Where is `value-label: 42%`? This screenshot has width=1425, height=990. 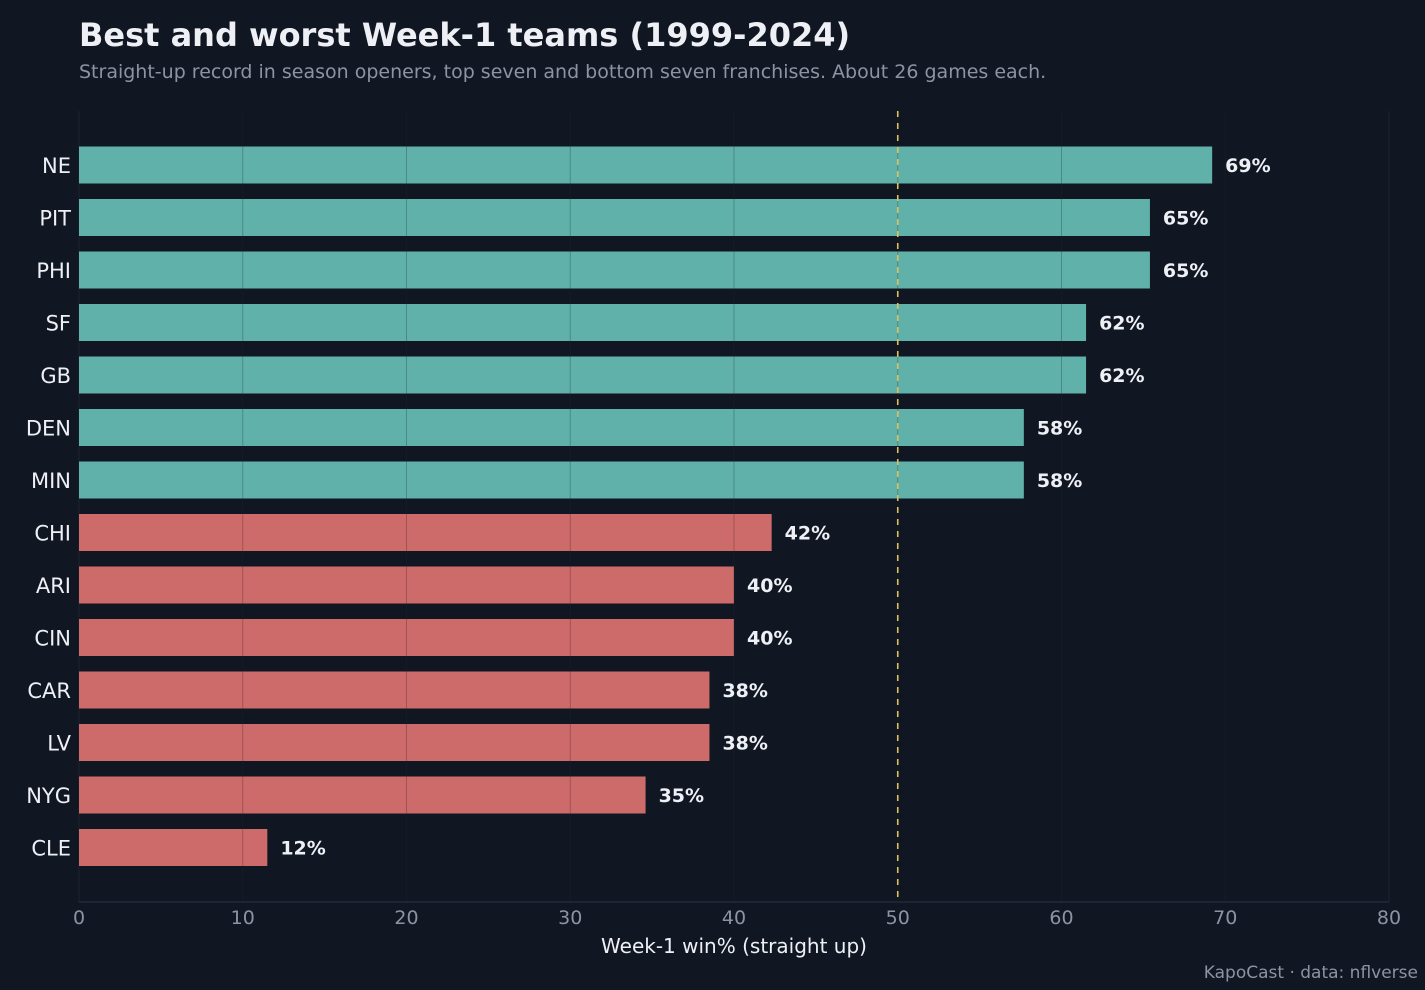 value-label: 42% is located at coordinates (807, 534).